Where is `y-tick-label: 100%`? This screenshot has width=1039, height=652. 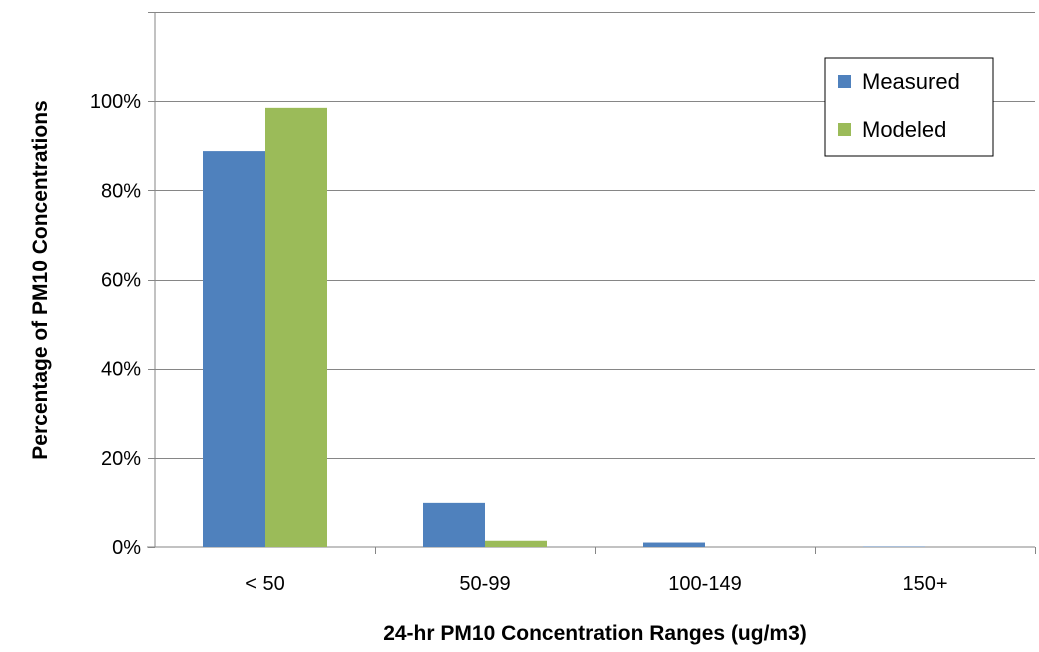 y-tick-label: 100% is located at coordinates (115, 102).